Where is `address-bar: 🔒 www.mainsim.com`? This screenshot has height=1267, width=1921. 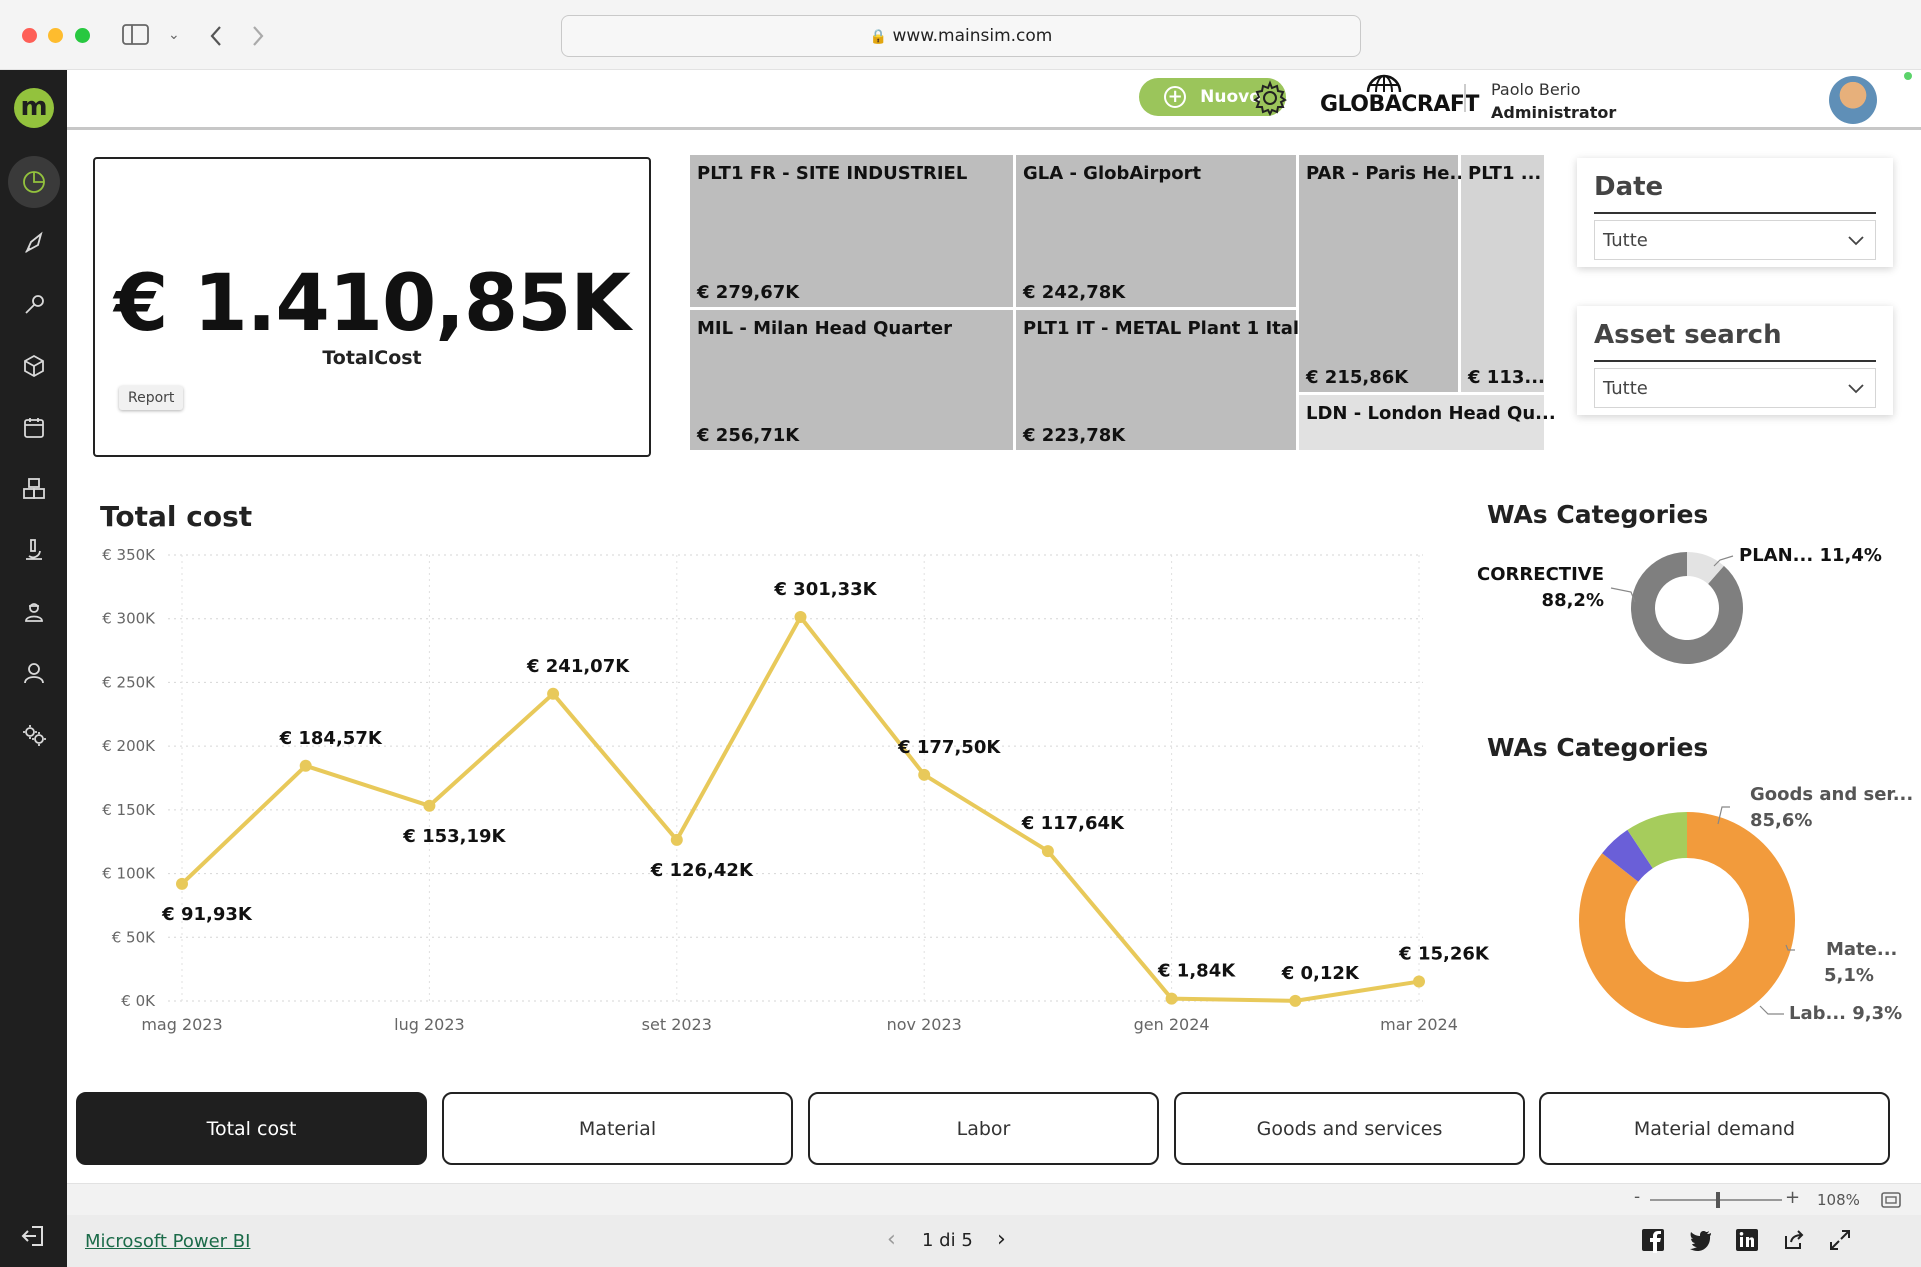
address-bar: 🔒 www.mainsim.com is located at coordinates (961, 36).